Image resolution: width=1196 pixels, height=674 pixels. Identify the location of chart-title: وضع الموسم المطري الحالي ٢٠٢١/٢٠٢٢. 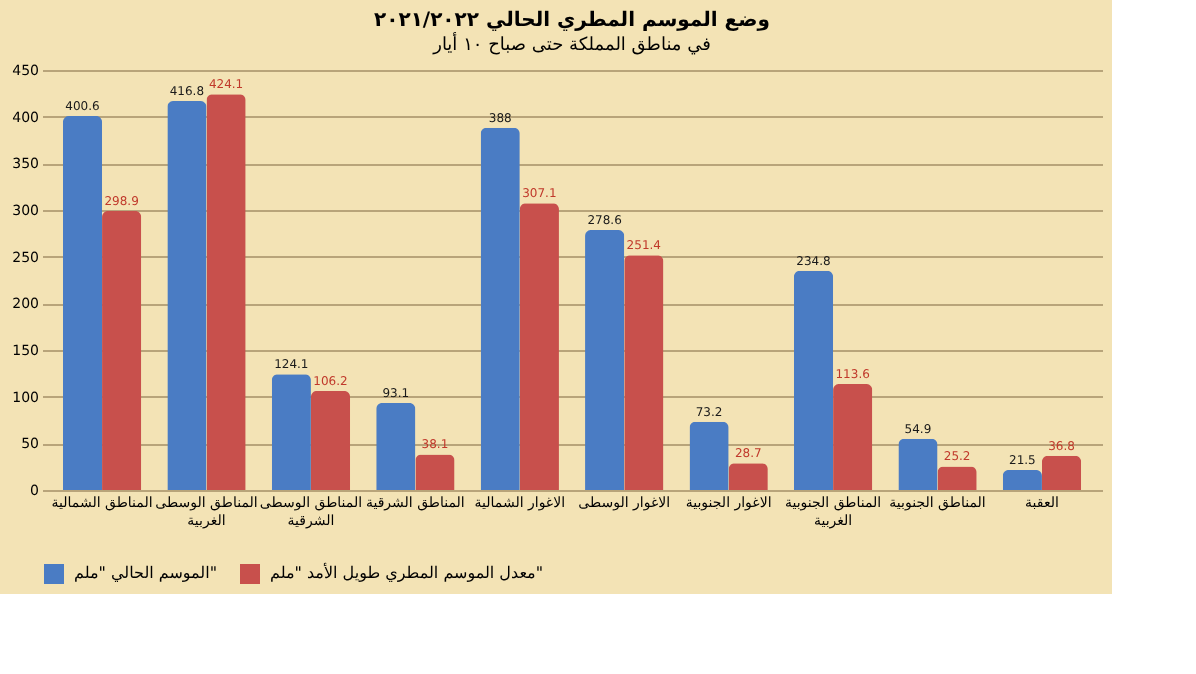
(572, 21).